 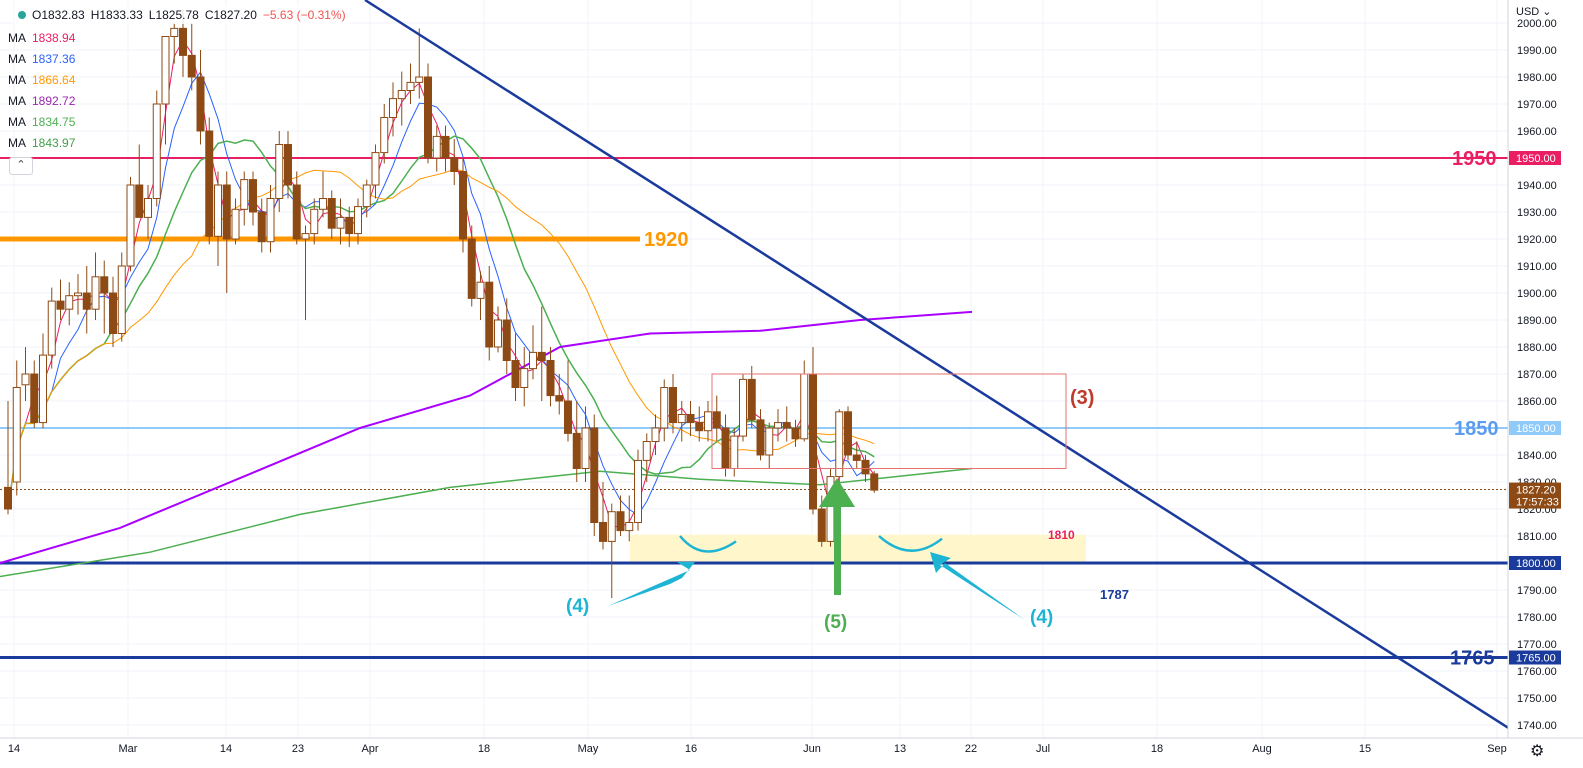 What do you see at coordinates (21, 166) in the screenshot?
I see `legend-collapse-button: ⌃` at bounding box center [21, 166].